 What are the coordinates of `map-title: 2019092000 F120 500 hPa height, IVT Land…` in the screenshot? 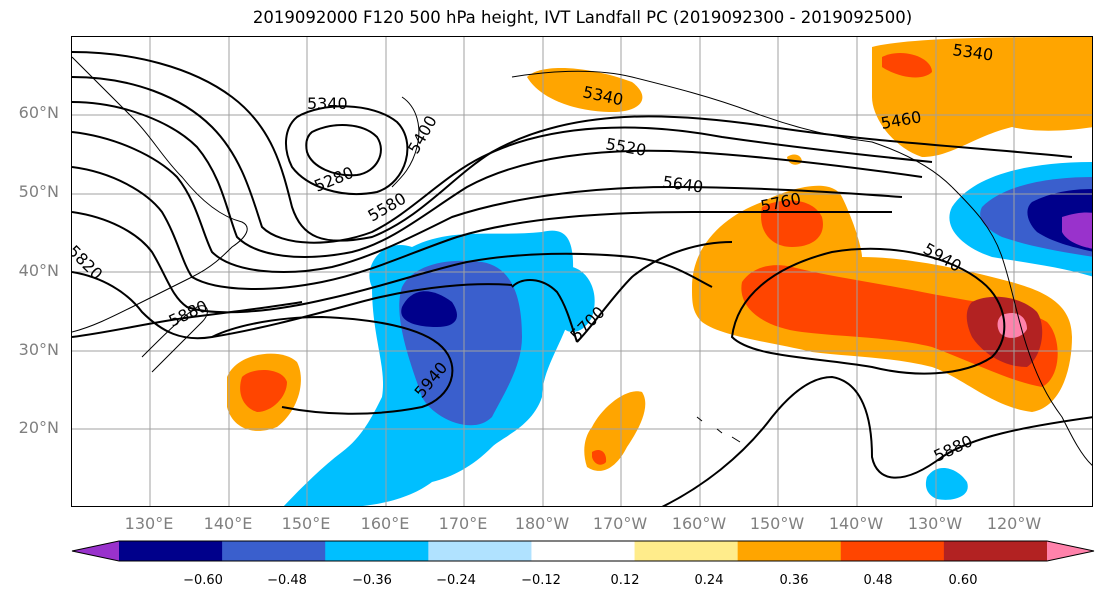 It's located at (582, 17).